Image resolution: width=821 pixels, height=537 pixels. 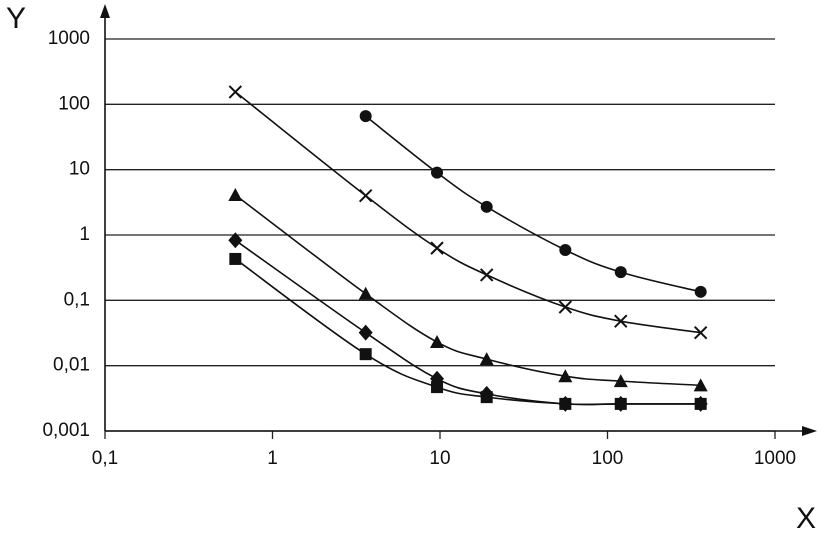 What do you see at coordinates (806, 518) in the screenshot?
I see `x-axis-title: X` at bounding box center [806, 518].